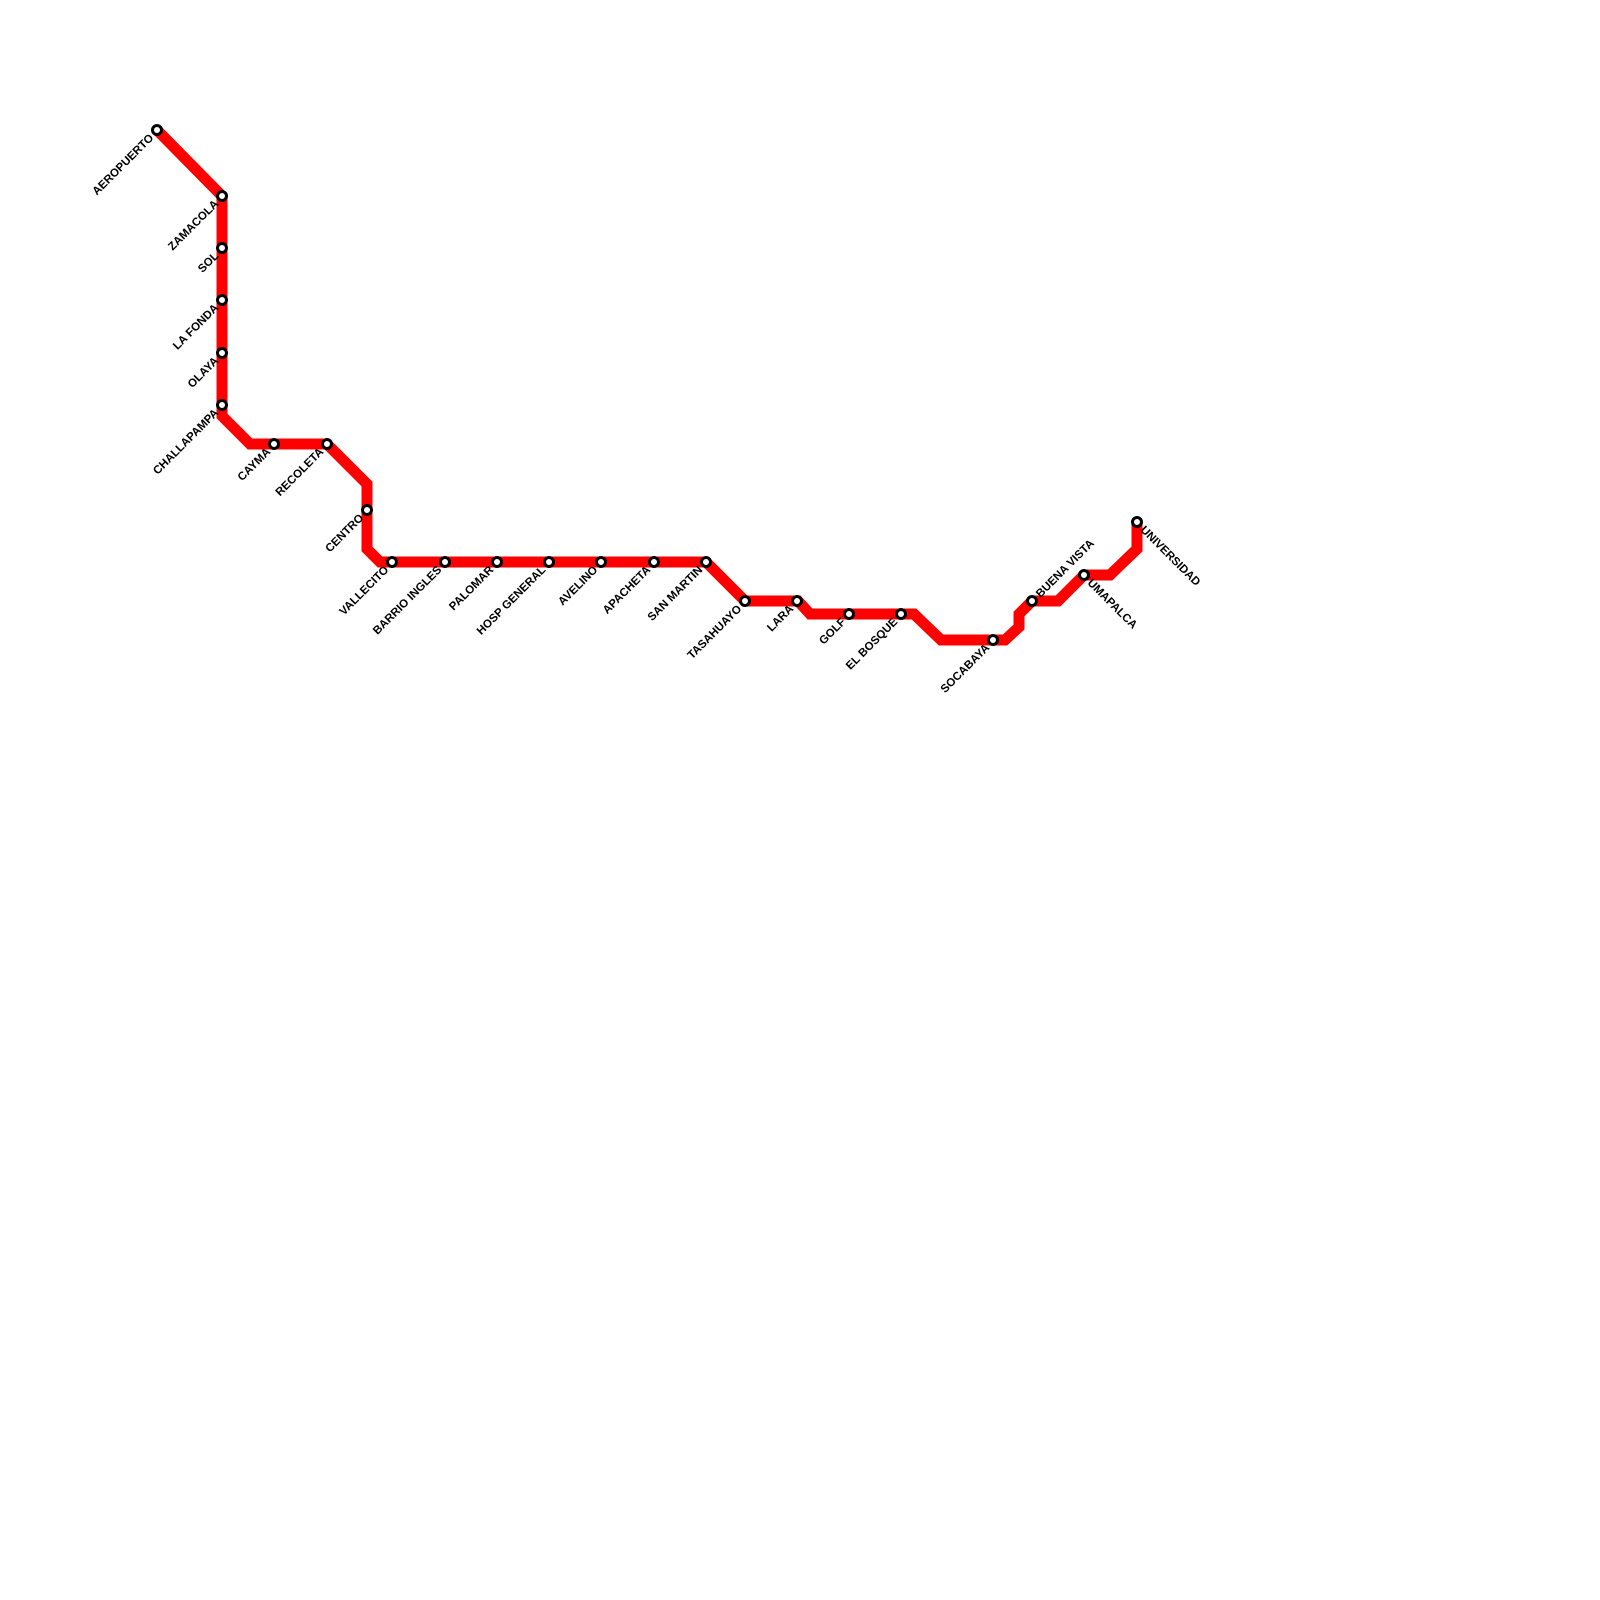  Describe the element at coordinates (364, 591) in the screenshot. I see `station-label: VALLECITO` at that location.